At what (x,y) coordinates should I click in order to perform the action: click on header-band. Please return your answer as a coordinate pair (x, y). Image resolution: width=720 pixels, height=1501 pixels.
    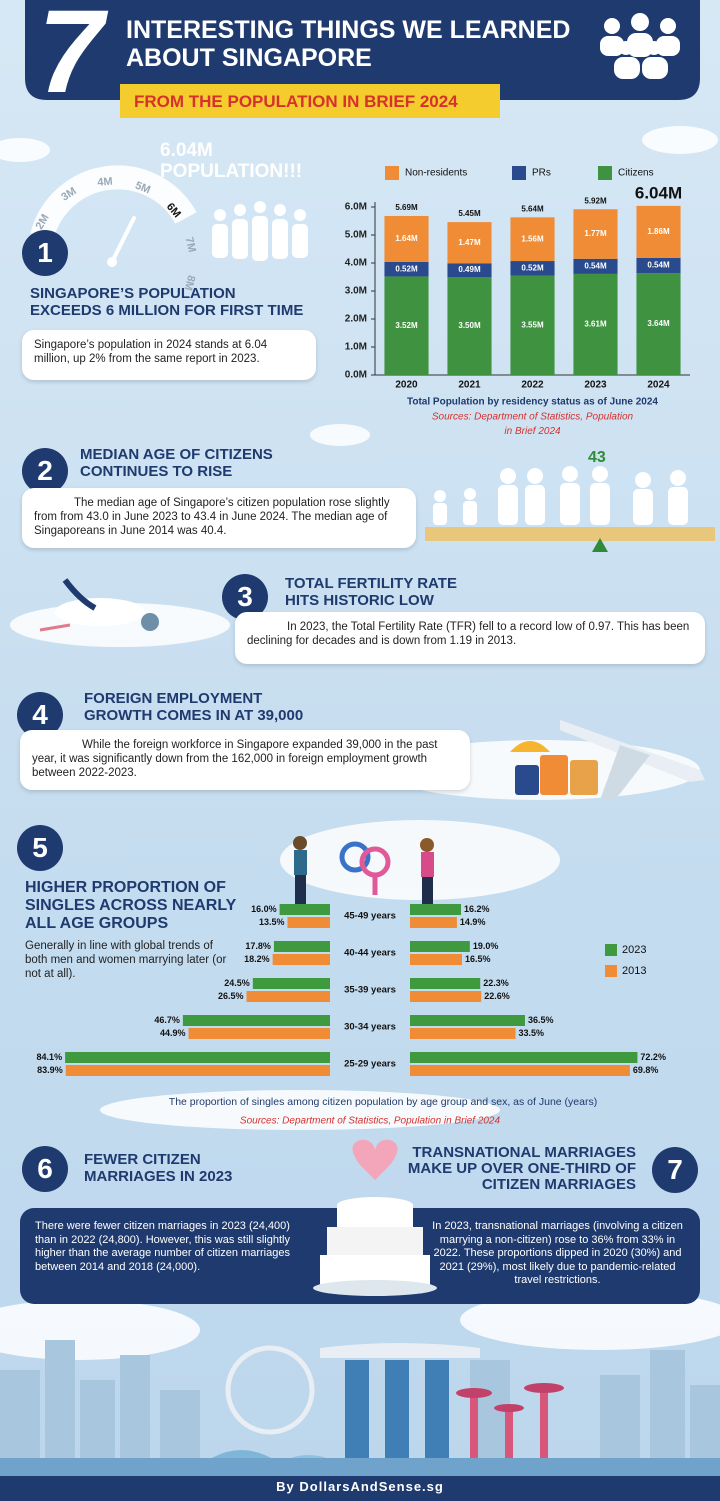
    Looking at the image, I should click on (362, 50).